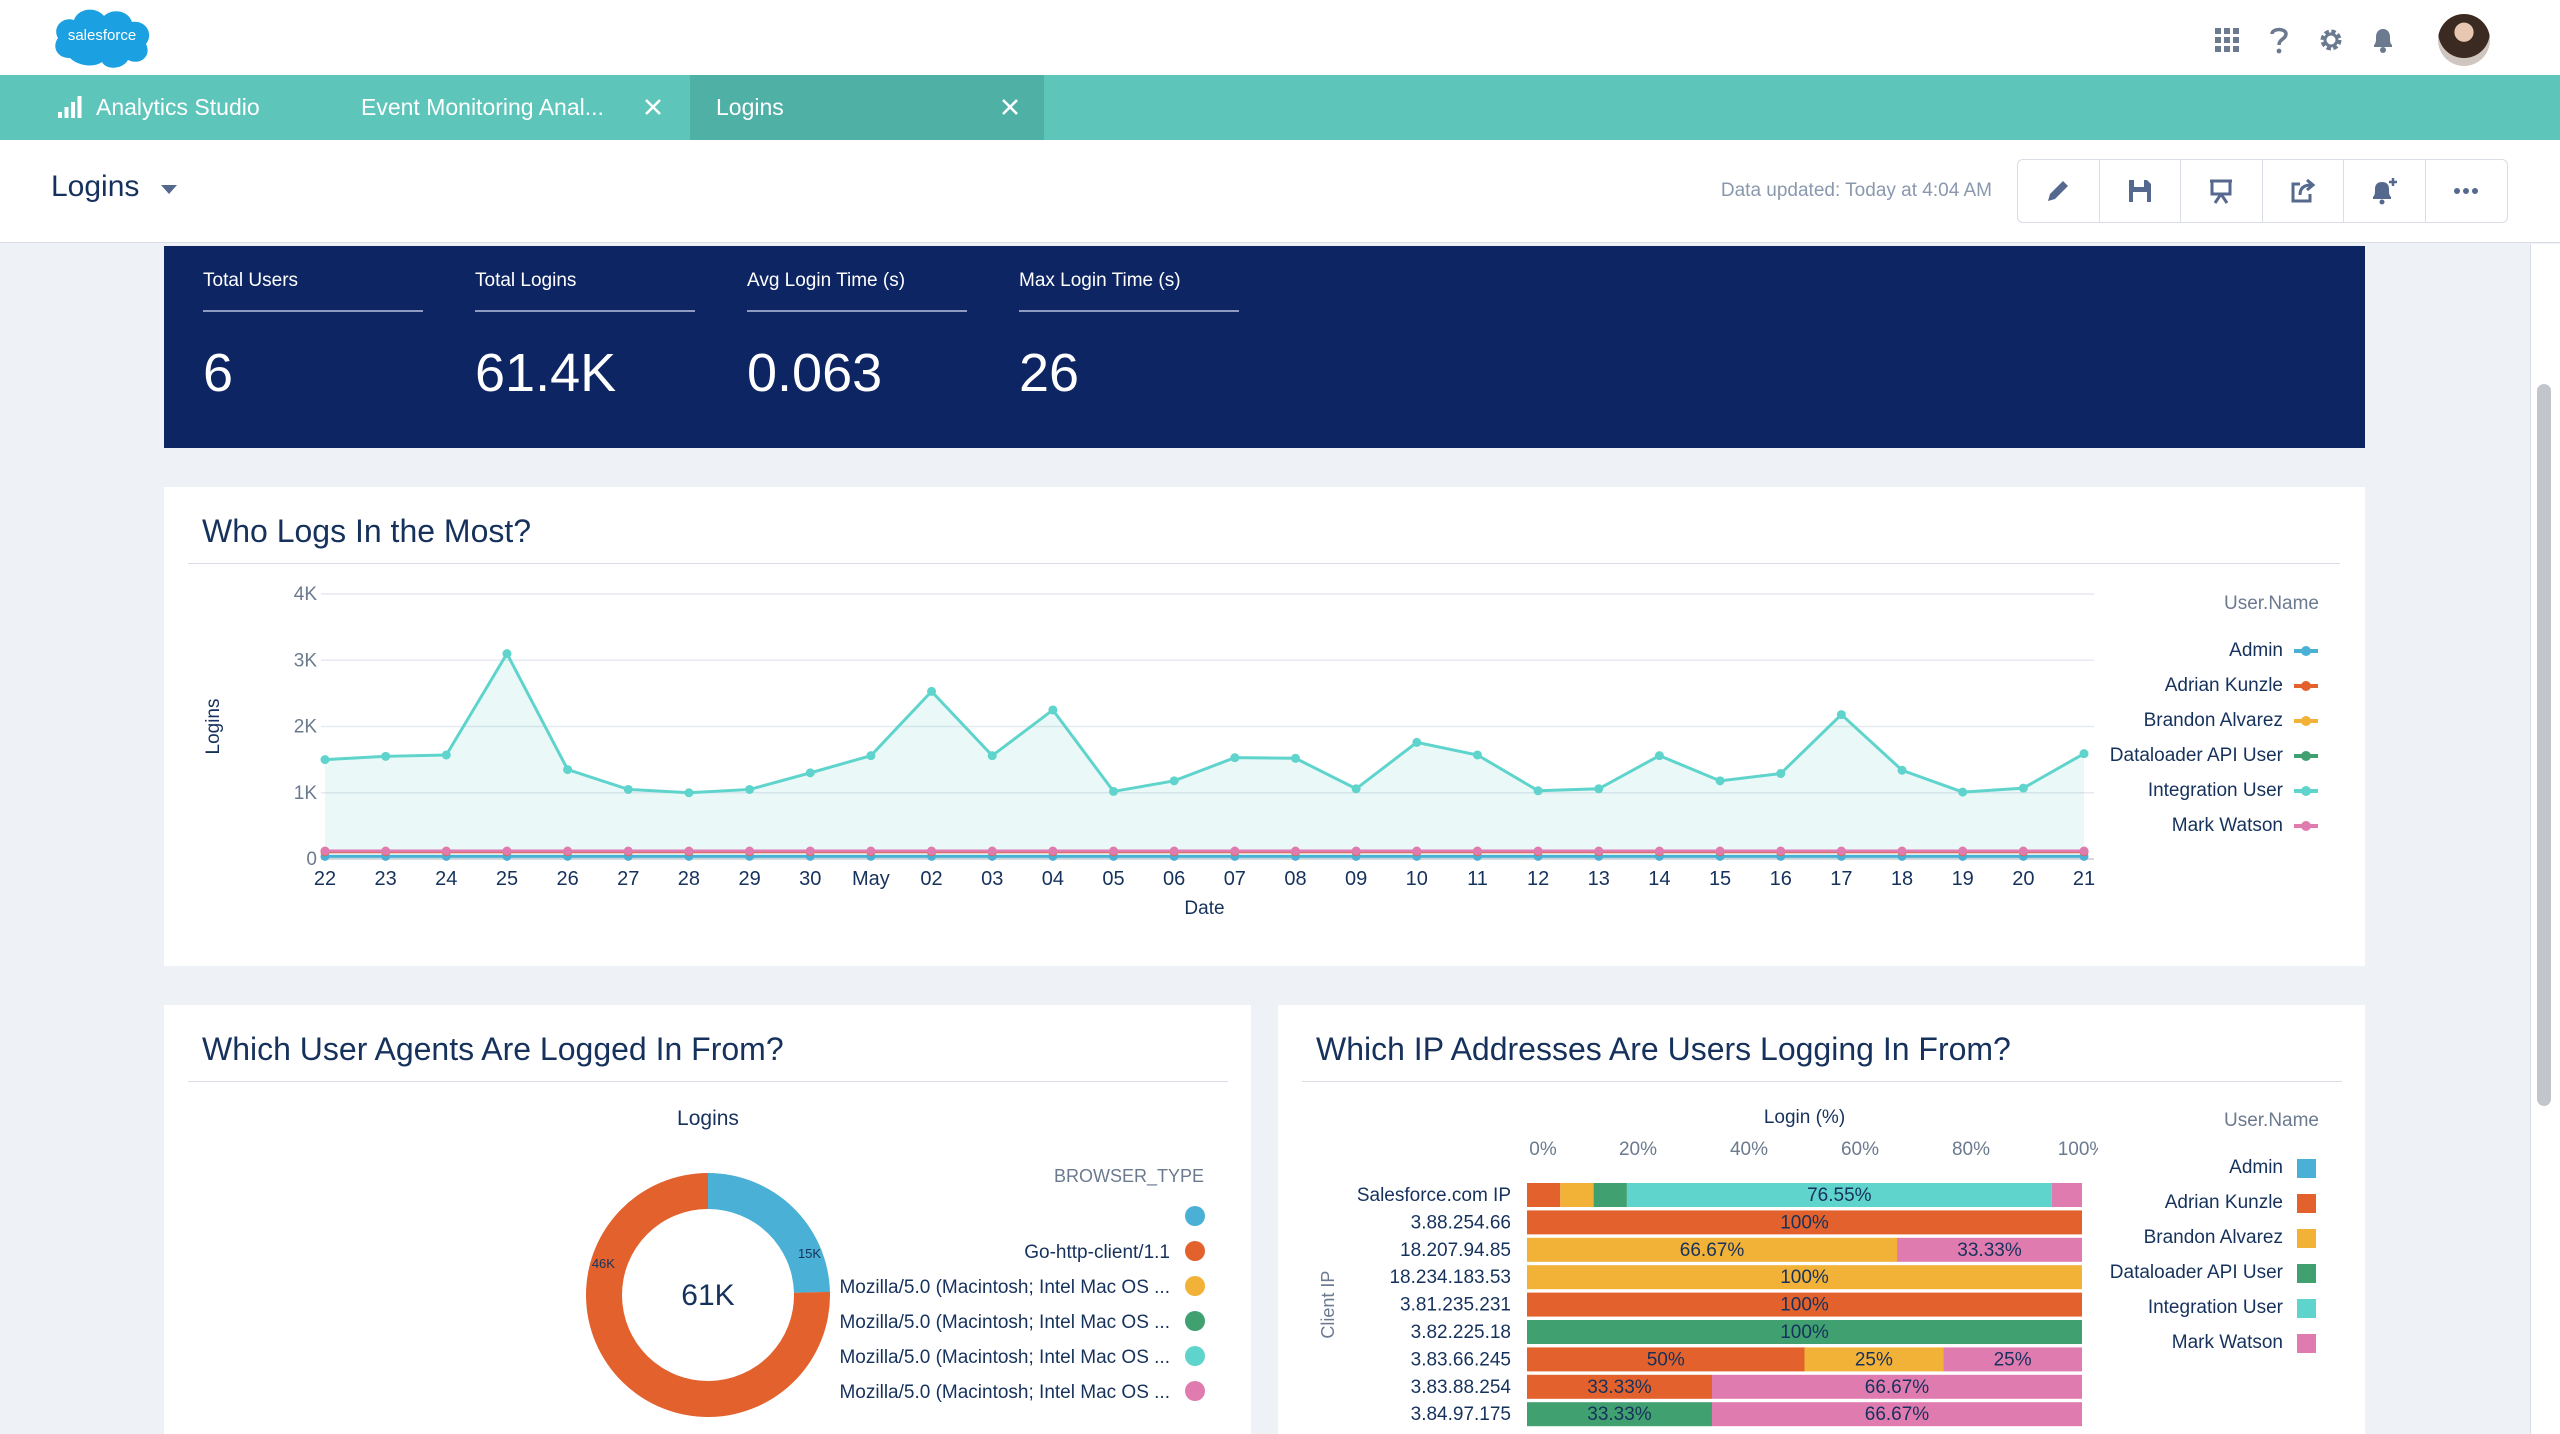 The height and width of the screenshot is (1434, 2560). I want to click on more-actions-button, so click(2467, 191).